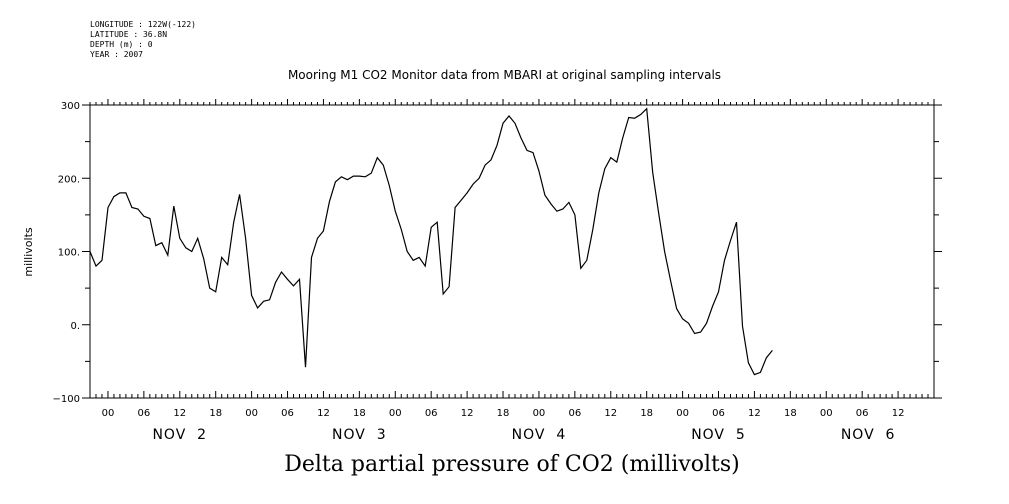  I want to click on year-label: YEAR : 2007, so click(116, 54).